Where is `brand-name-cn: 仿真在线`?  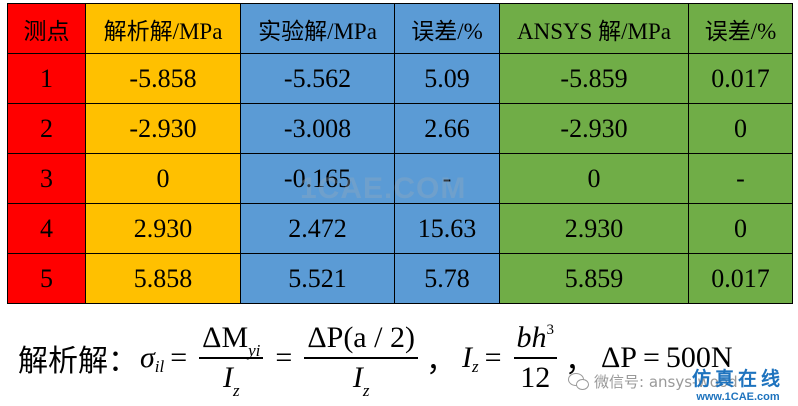 brand-name-cn: 仿真在线 is located at coordinates (737, 379).